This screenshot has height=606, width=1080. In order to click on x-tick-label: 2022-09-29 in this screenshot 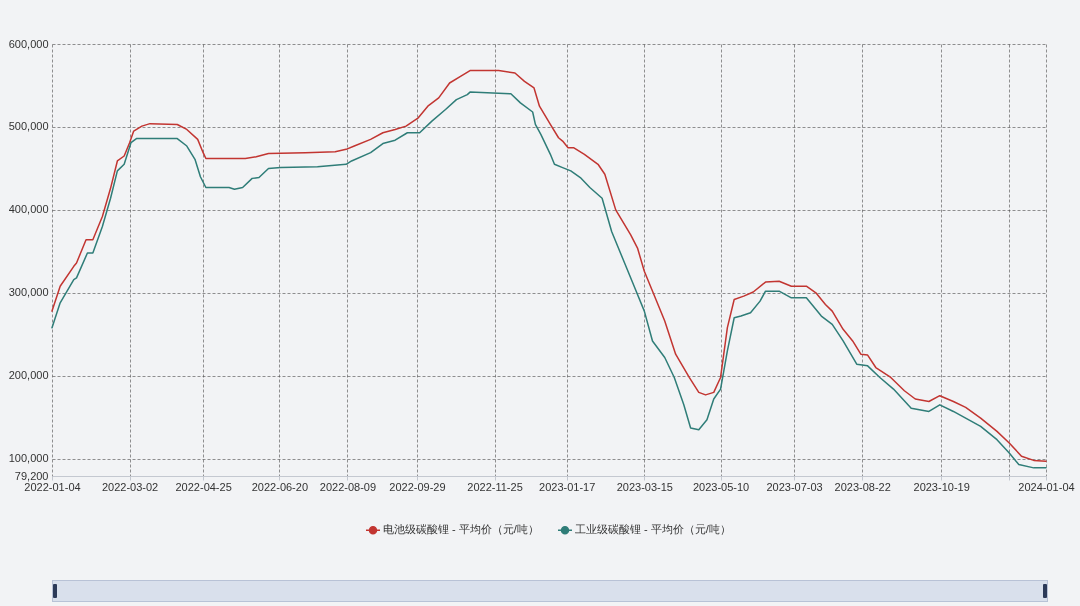, I will do `click(417, 486)`.